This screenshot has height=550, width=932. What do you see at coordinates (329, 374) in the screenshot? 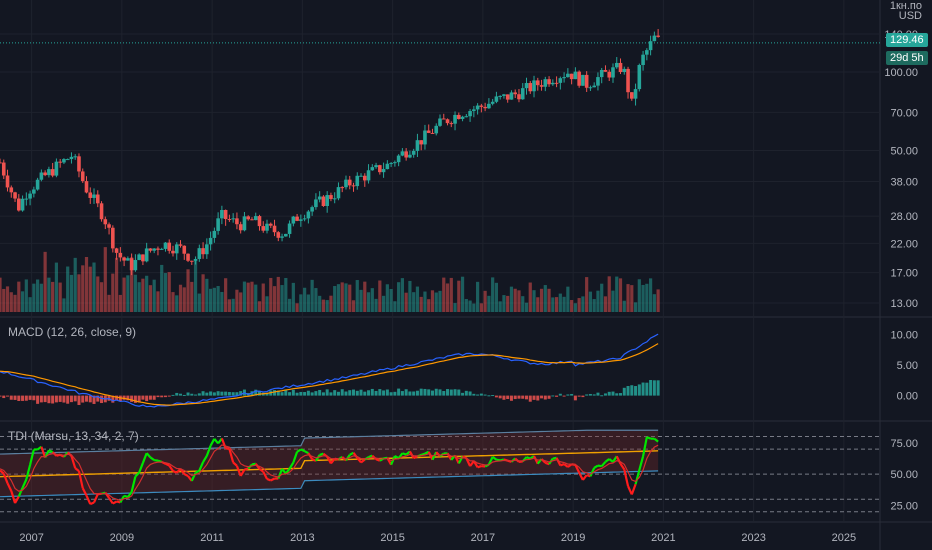
I see `signal-line` at bounding box center [329, 374].